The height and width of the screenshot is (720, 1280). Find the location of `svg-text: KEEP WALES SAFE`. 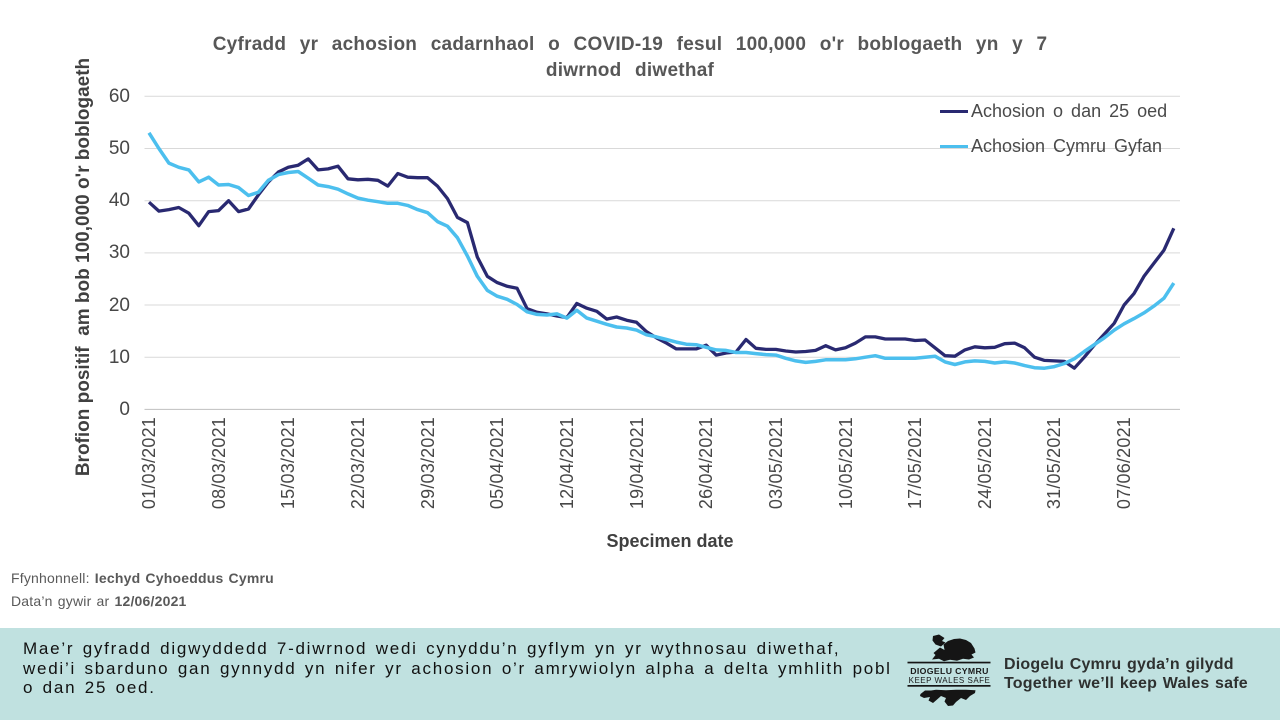

svg-text: KEEP WALES SAFE is located at coordinates (950, 680).